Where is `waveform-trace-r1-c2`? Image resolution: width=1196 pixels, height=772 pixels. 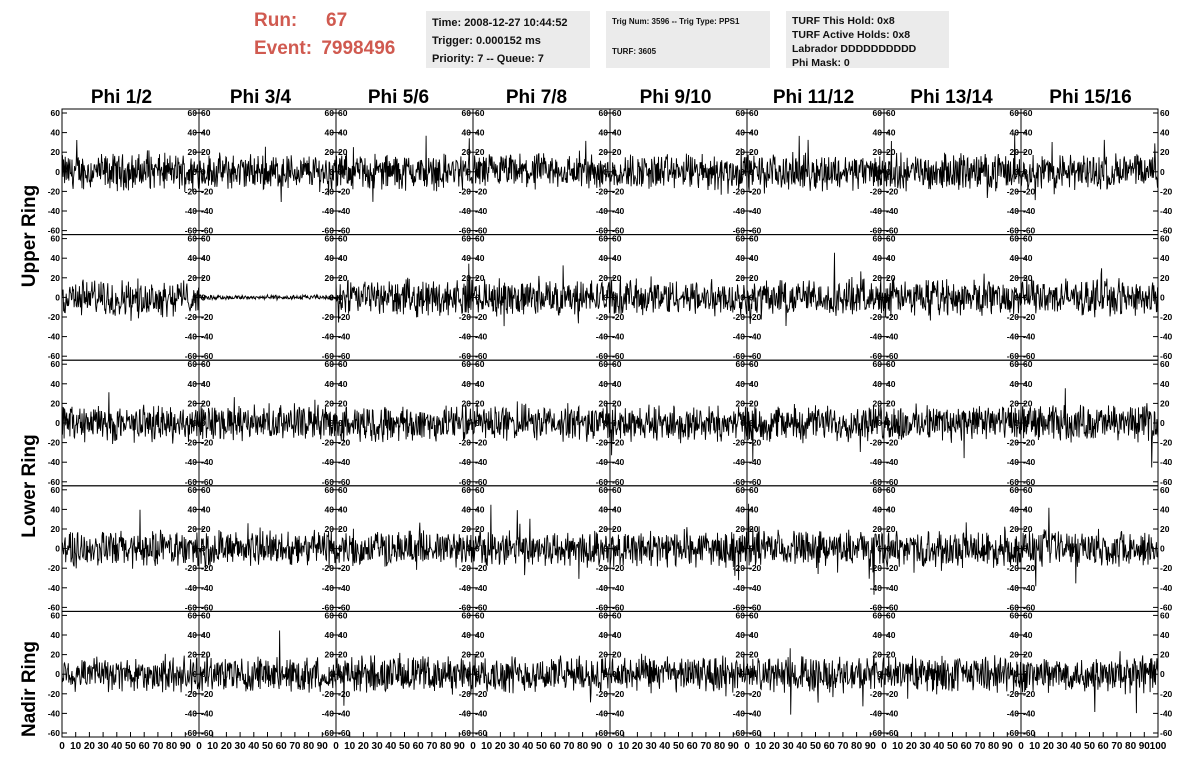 waveform-trace-r1-c2 is located at coordinates (404, 293).